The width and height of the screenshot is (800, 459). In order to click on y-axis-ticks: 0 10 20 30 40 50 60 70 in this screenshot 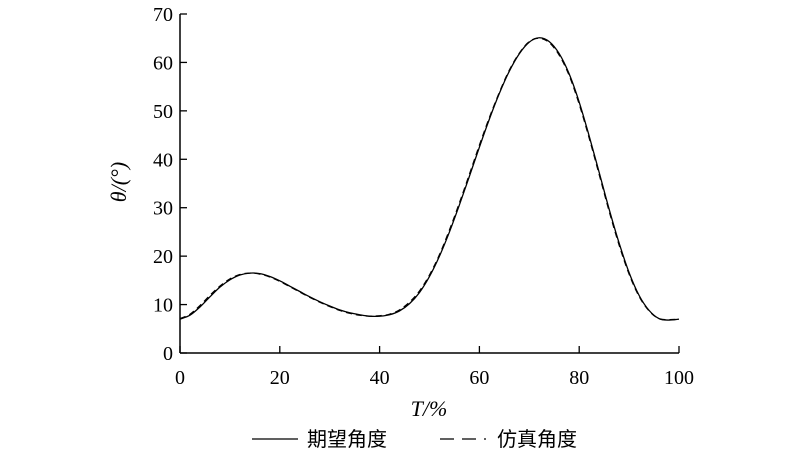, I will do `click(170, 184)`.